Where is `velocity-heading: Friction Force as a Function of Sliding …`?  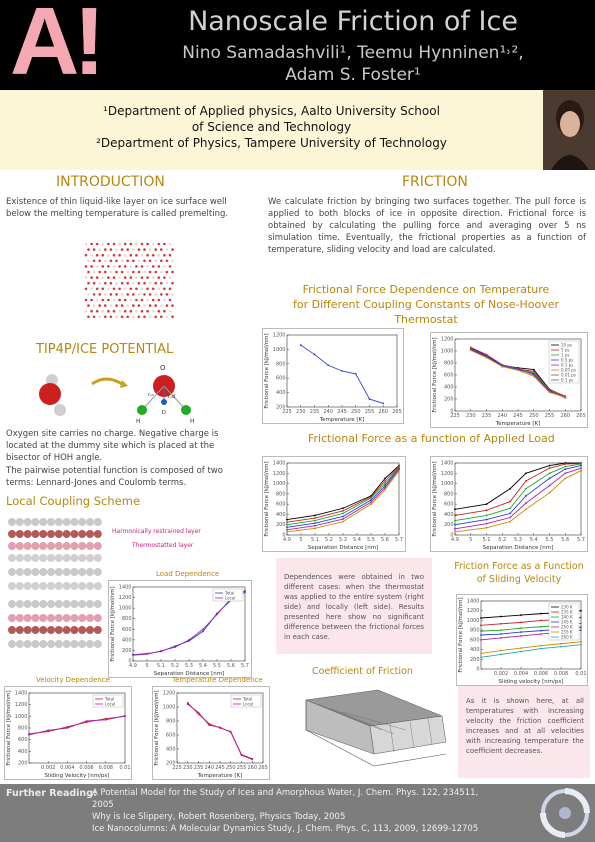
velocity-heading: Friction Force as a Function of Sliding … is located at coordinates (519, 573).